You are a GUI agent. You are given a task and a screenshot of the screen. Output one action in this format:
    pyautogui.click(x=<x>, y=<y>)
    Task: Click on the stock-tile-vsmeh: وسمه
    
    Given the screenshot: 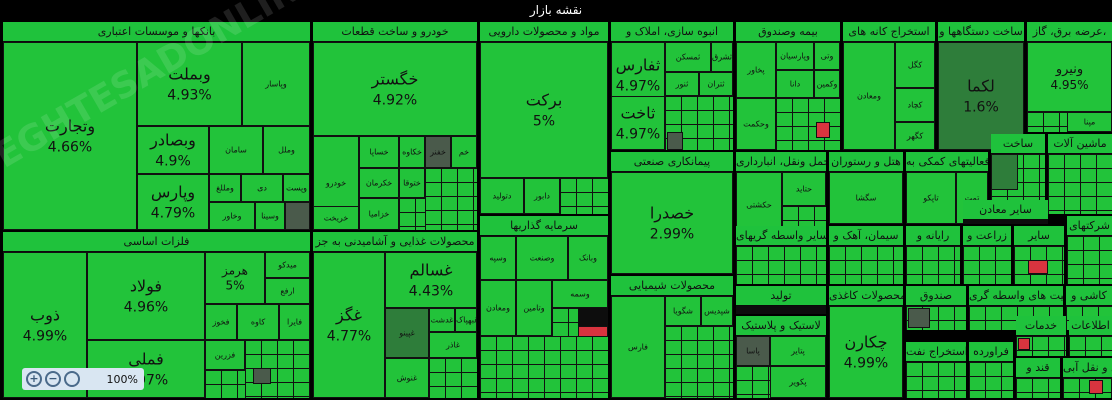 What is the action you would take?
    pyautogui.click(x=580, y=294)
    